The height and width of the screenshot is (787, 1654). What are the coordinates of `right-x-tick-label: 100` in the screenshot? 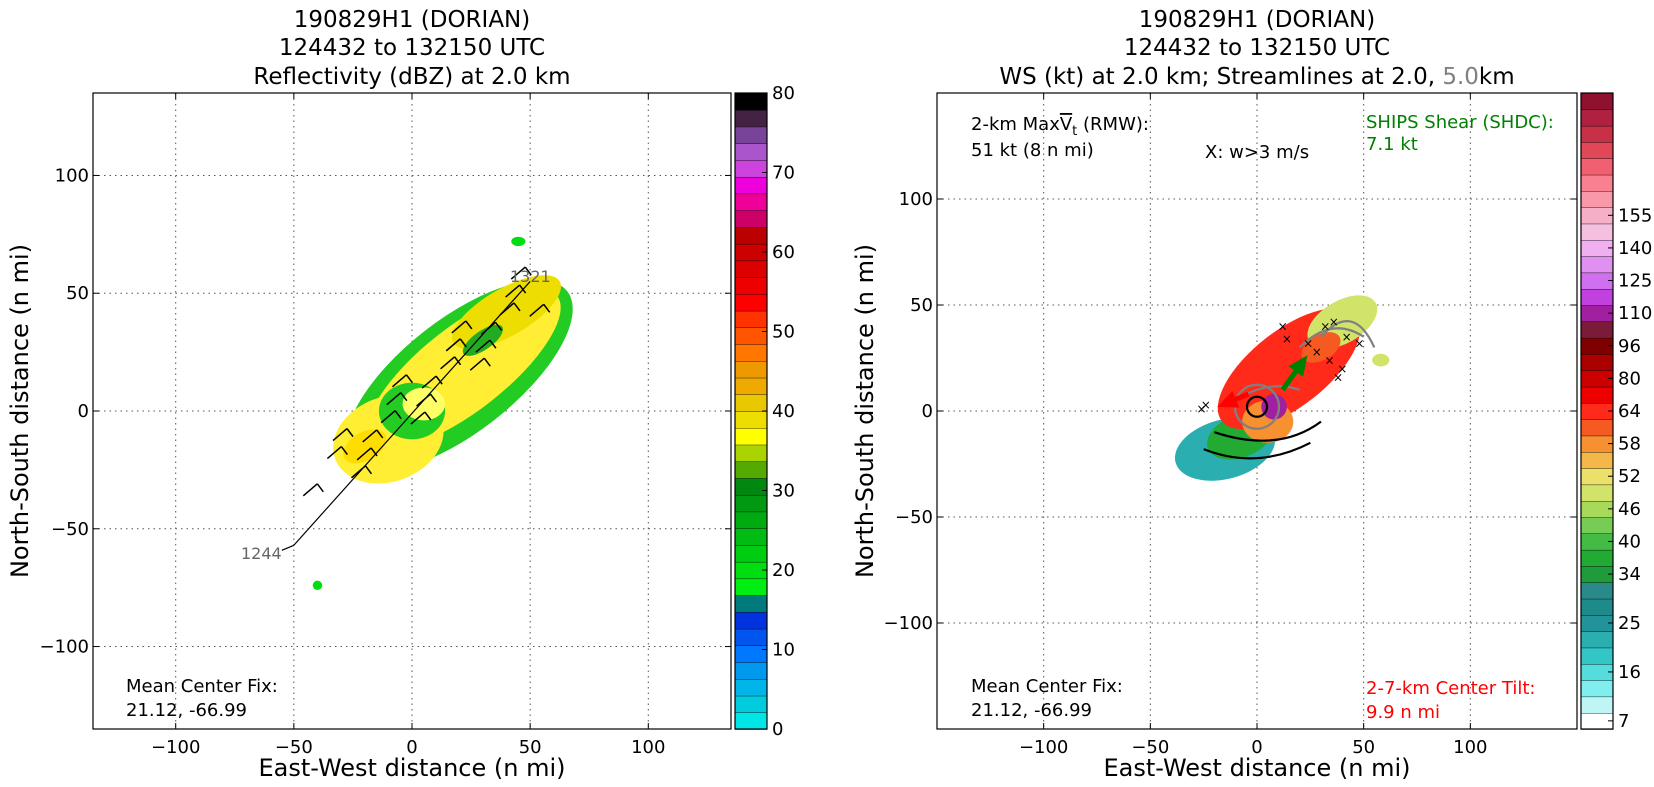 It's located at (1470, 747).